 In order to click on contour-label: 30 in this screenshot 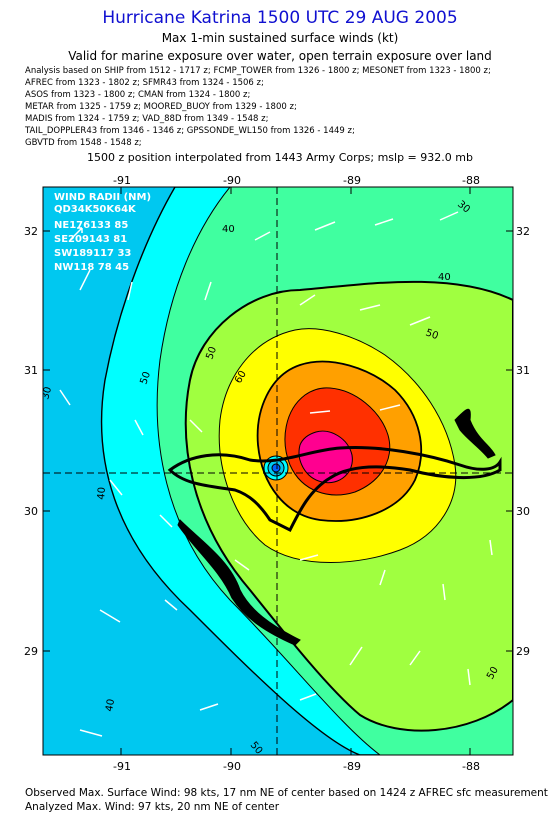, I will do `click(47, 393)`.